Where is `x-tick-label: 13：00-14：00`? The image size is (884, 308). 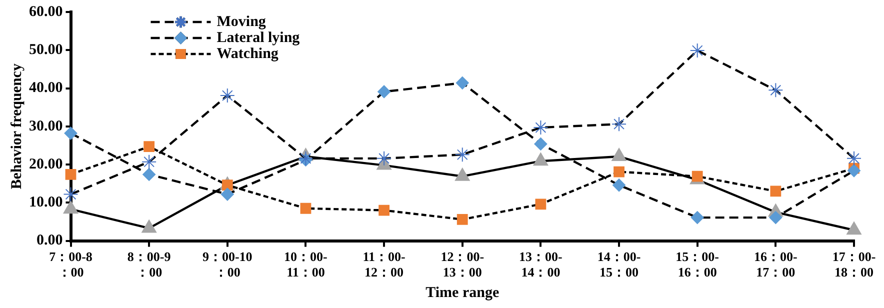
x-tick-label: 13：00-14：00 is located at coordinates (540, 264).